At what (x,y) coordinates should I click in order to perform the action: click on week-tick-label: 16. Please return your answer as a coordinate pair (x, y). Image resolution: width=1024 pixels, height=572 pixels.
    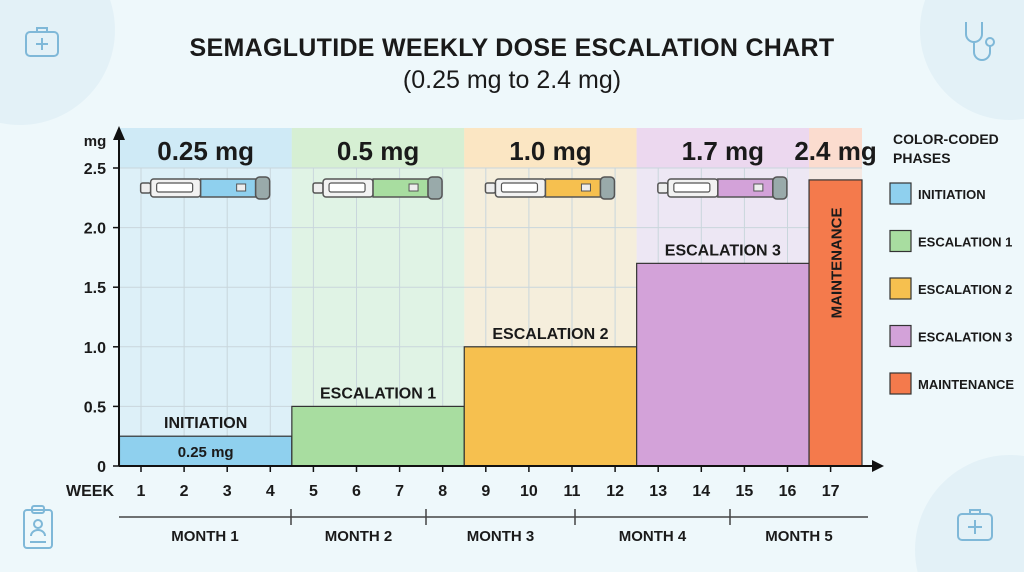
    Looking at the image, I should click on (788, 491).